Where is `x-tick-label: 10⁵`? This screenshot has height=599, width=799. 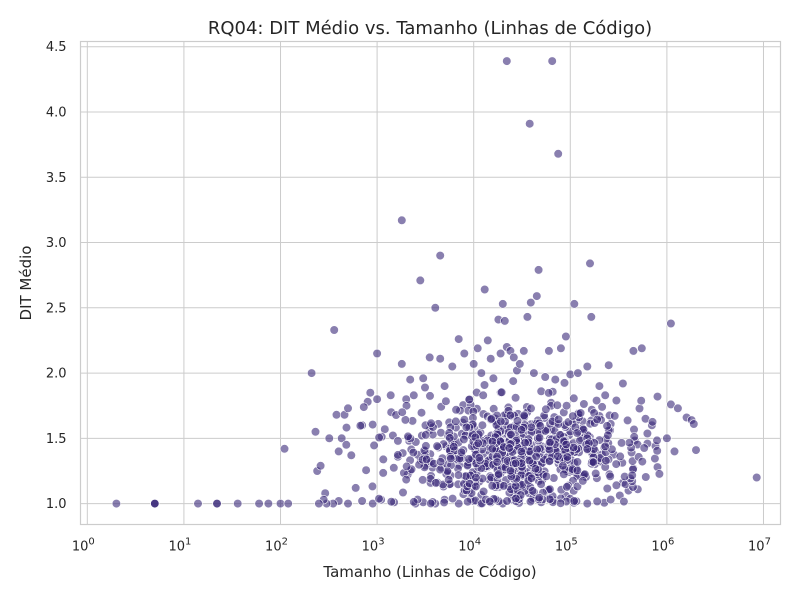
x-tick-label: 10⁵ is located at coordinates (566, 546).